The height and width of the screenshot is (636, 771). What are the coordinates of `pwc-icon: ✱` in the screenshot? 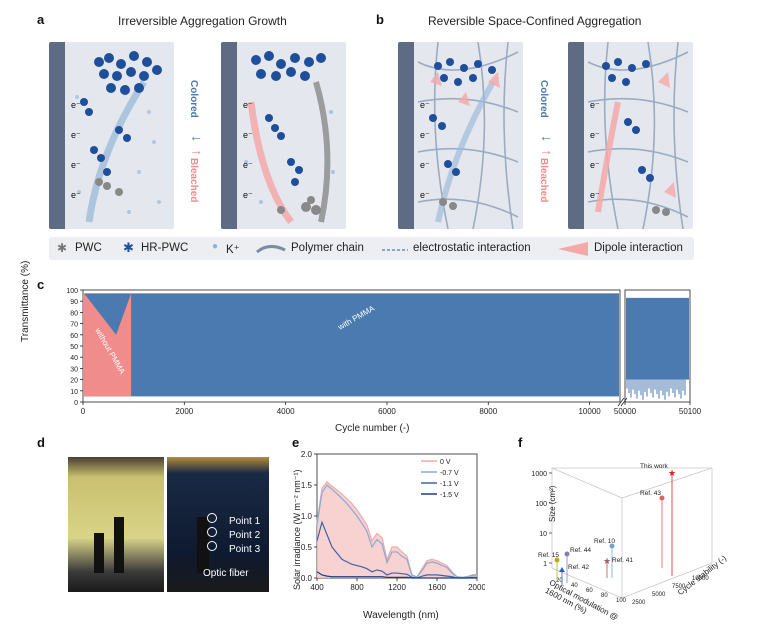 It's located at (62, 248).